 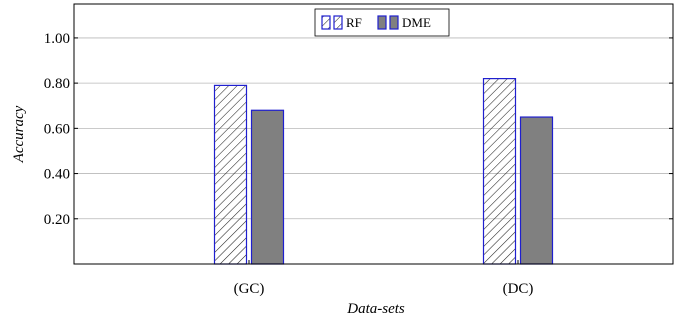 I want to click on y-tick-label: 0.80, so click(x=57, y=84).